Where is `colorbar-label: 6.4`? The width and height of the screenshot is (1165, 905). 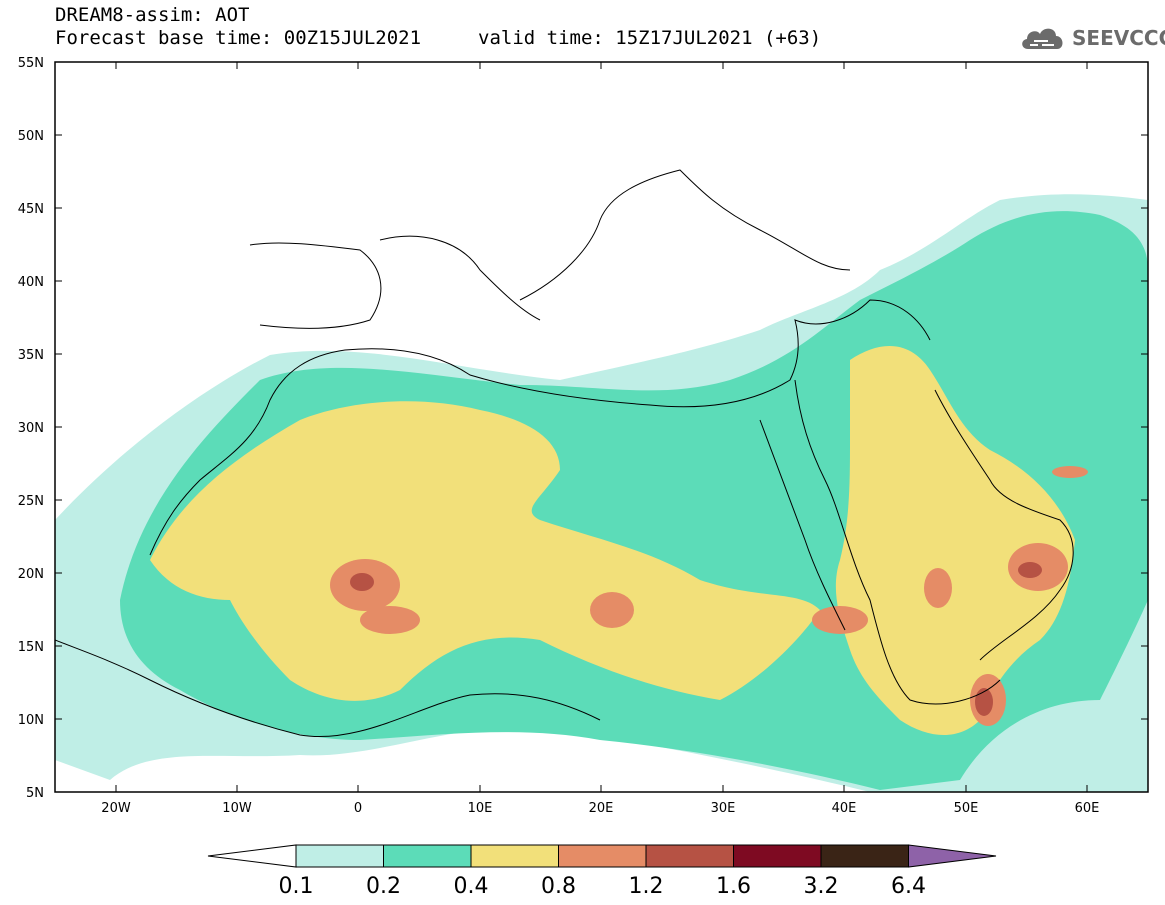 colorbar-label: 6.4 is located at coordinates (908, 886).